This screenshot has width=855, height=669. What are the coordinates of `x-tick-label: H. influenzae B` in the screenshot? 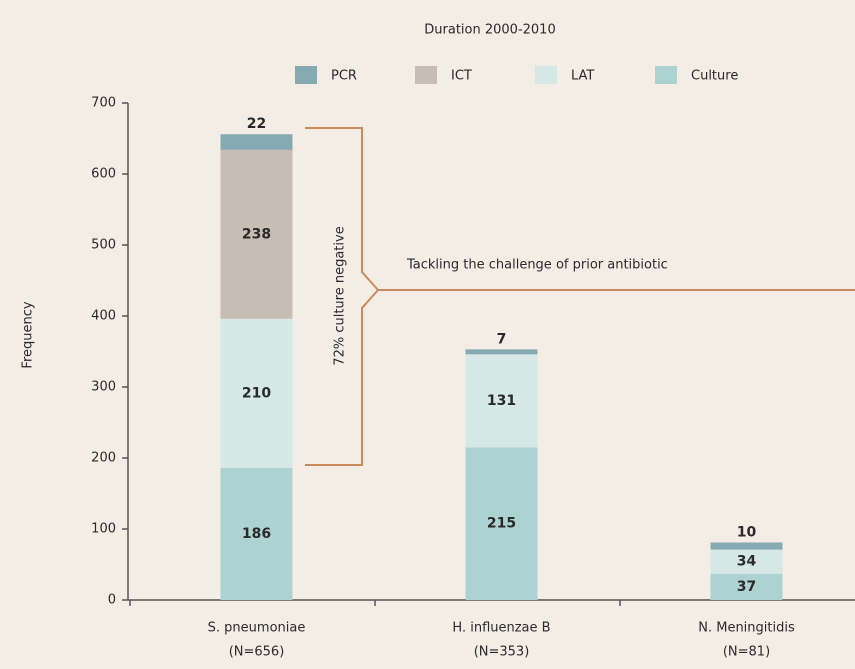 It's located at (501, 628).